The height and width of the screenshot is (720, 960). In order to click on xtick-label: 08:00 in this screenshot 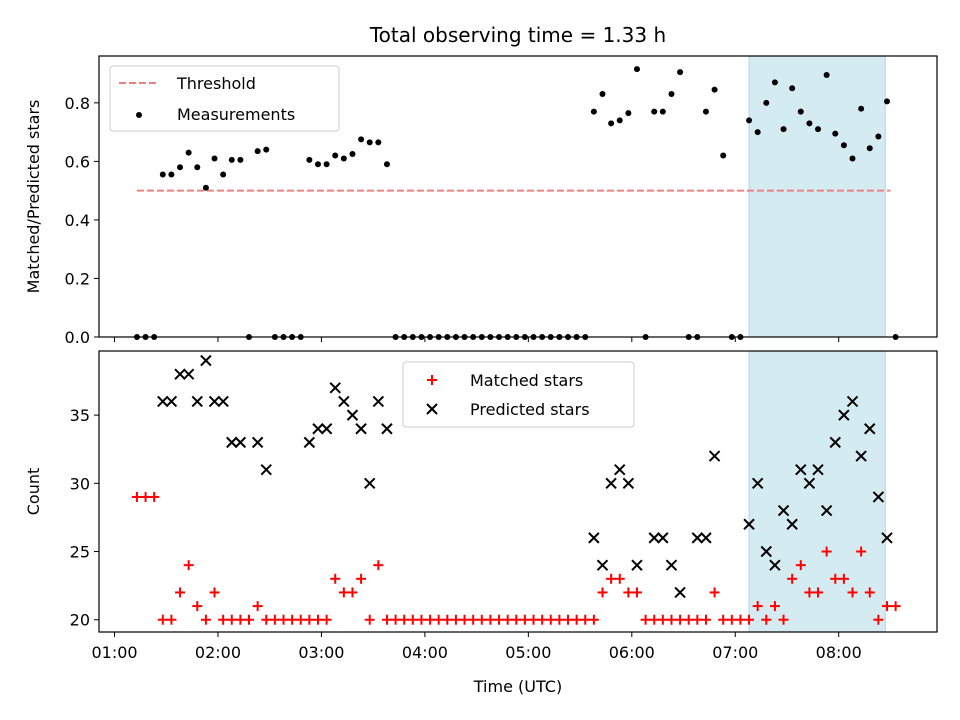, I will do `click(839, 652)`.